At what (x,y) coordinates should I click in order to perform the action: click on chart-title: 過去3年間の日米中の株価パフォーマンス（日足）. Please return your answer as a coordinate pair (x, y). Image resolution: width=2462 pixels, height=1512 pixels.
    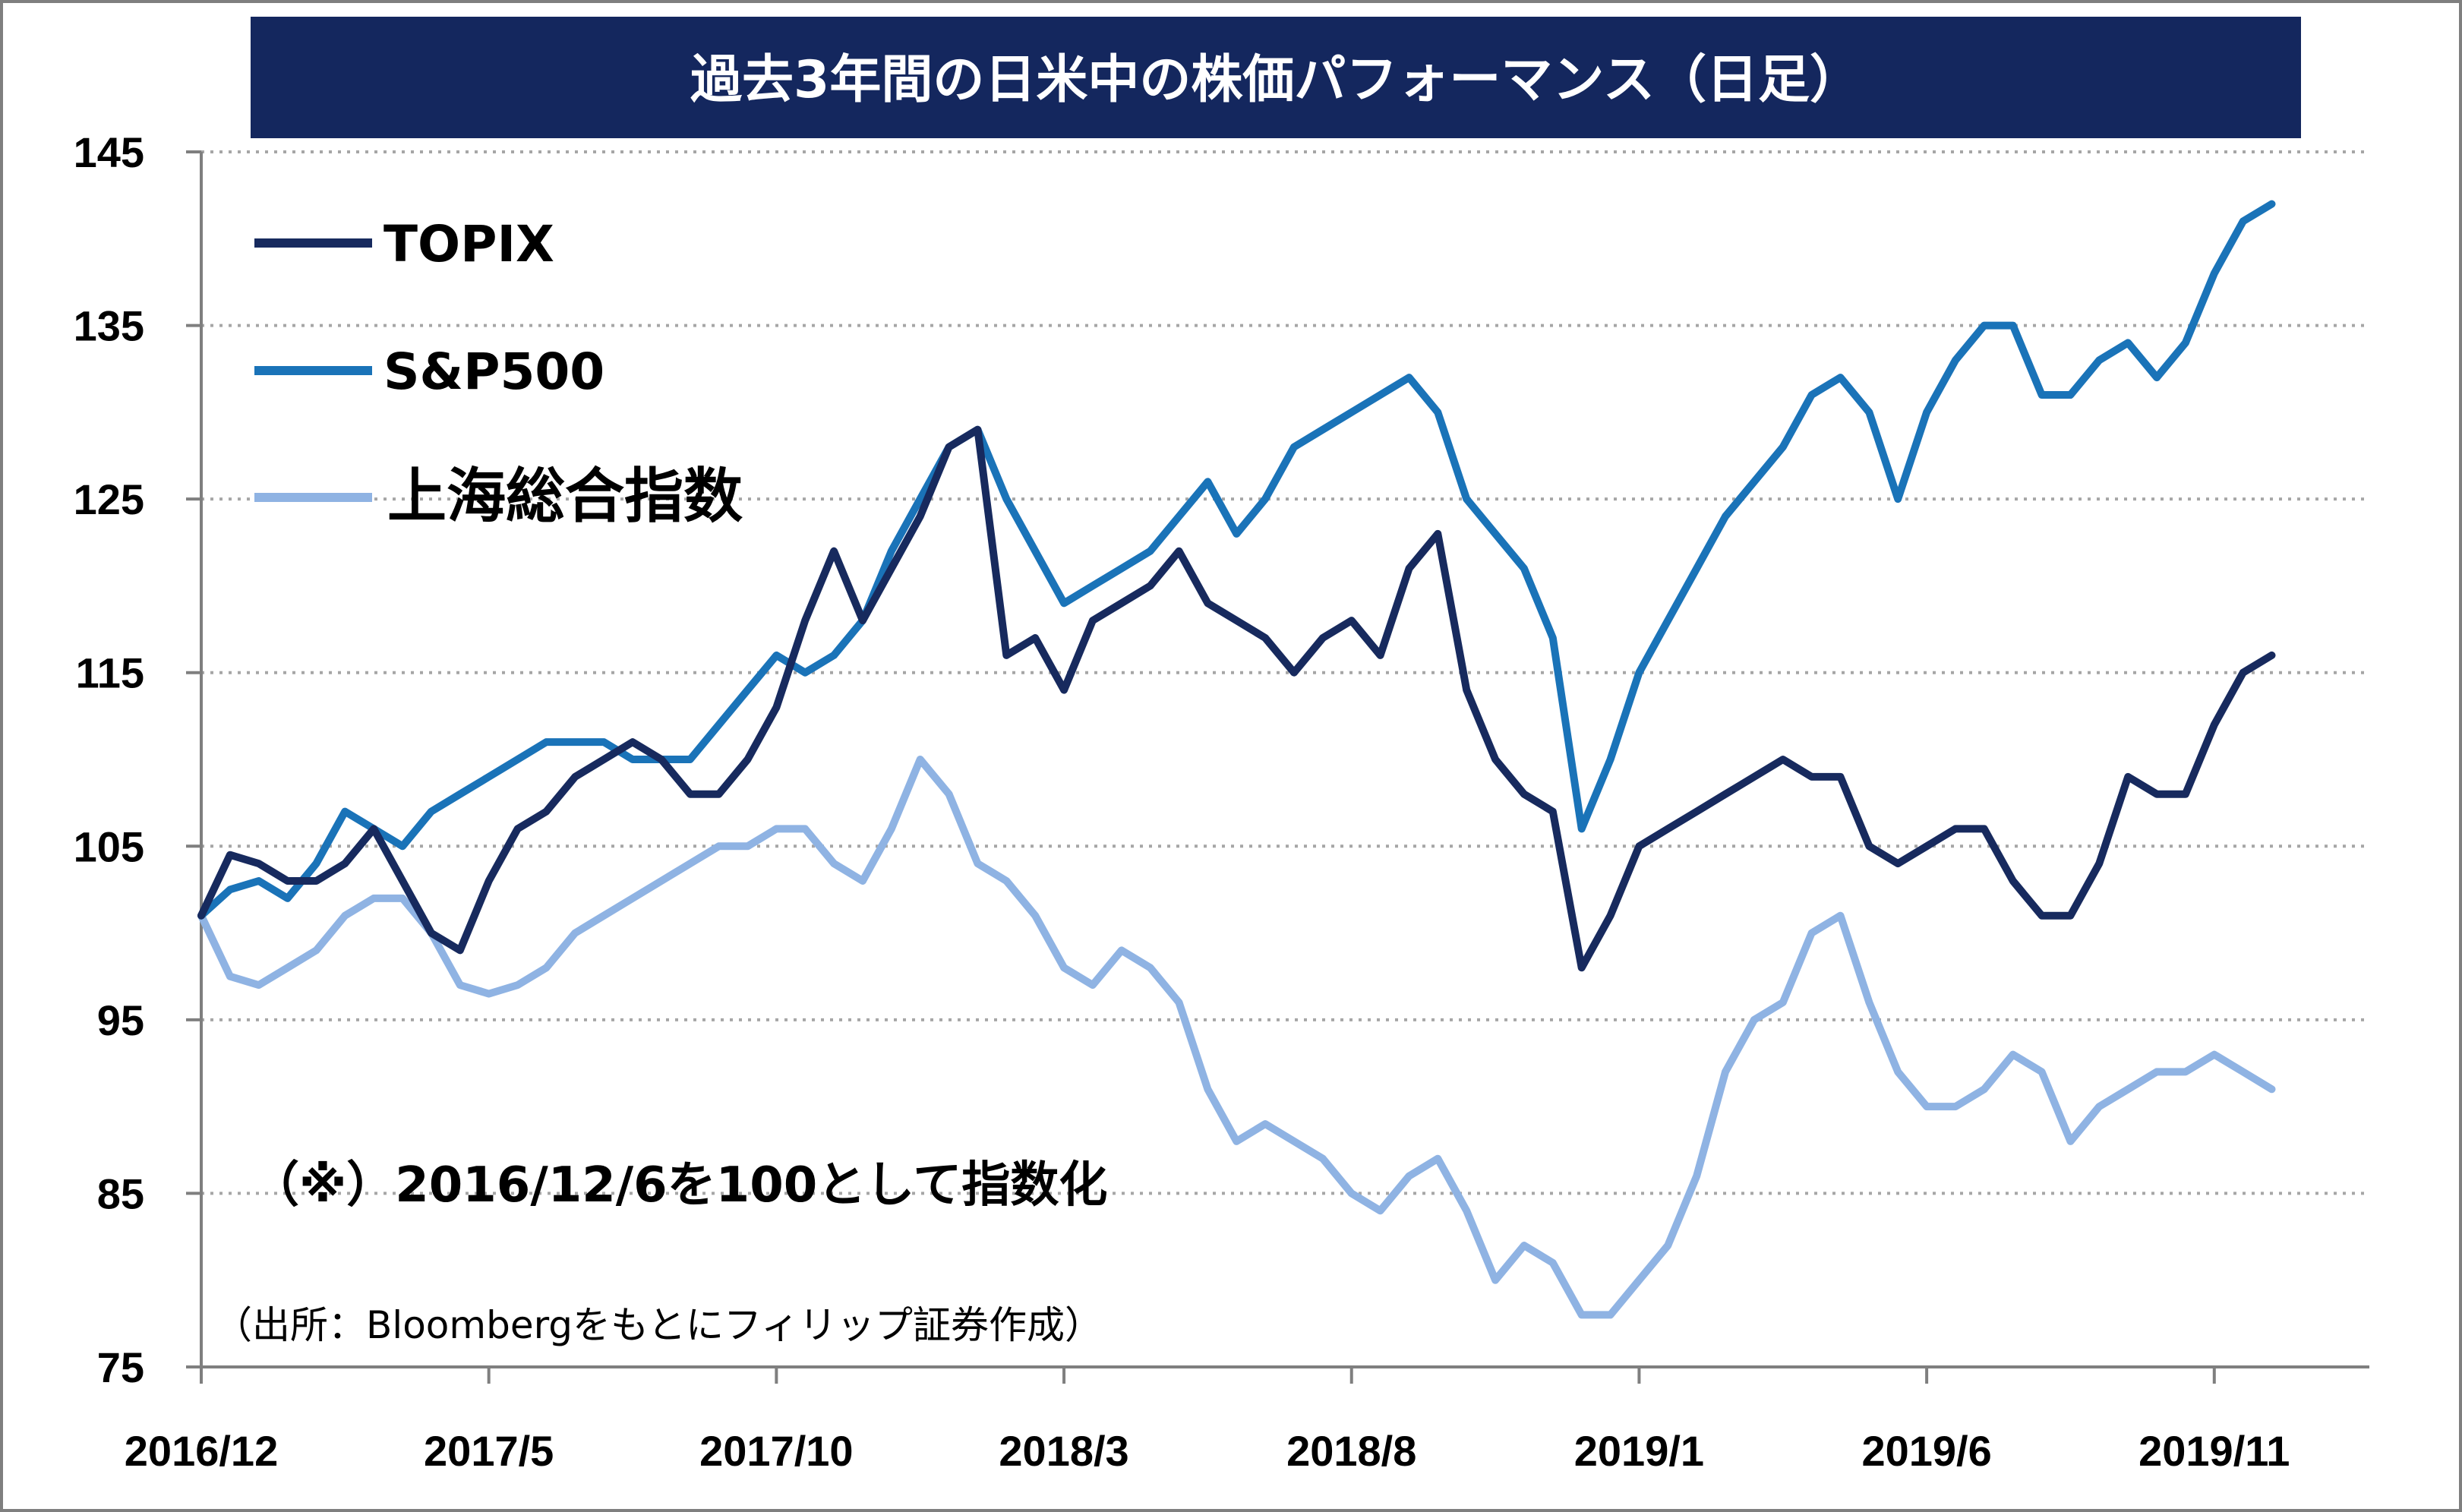
    Looking at the image, I should click on (1276, 80).